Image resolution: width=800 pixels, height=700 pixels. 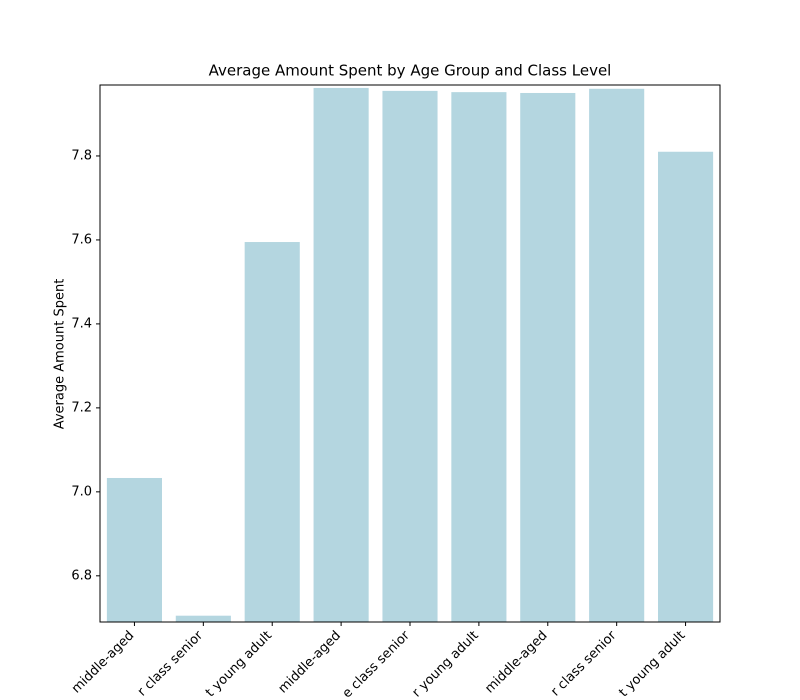 I want to click on y-tick-label: 7.8, so click(x=81, y=155).